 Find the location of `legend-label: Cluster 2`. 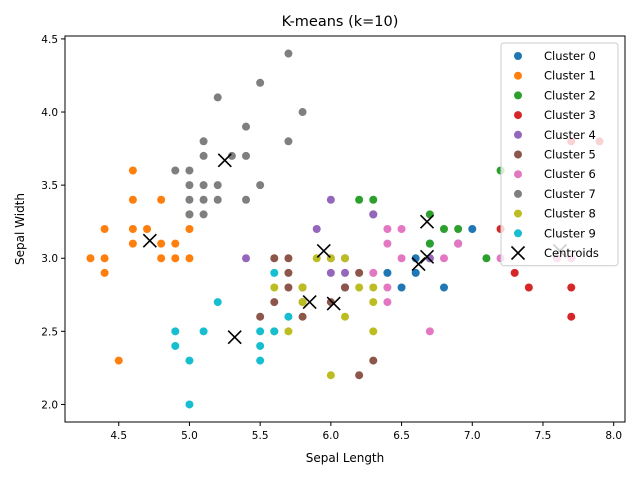

legend-label: Cluster 2 is located at coordinates (570, 95).